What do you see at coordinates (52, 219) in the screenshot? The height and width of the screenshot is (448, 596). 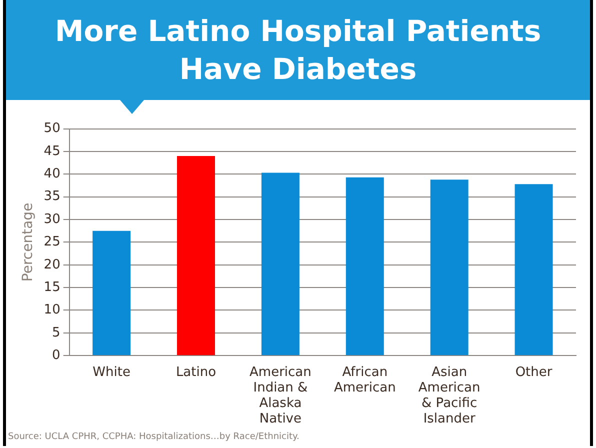 I see `y-tick-label: 30` at bounding box center [52, 219].